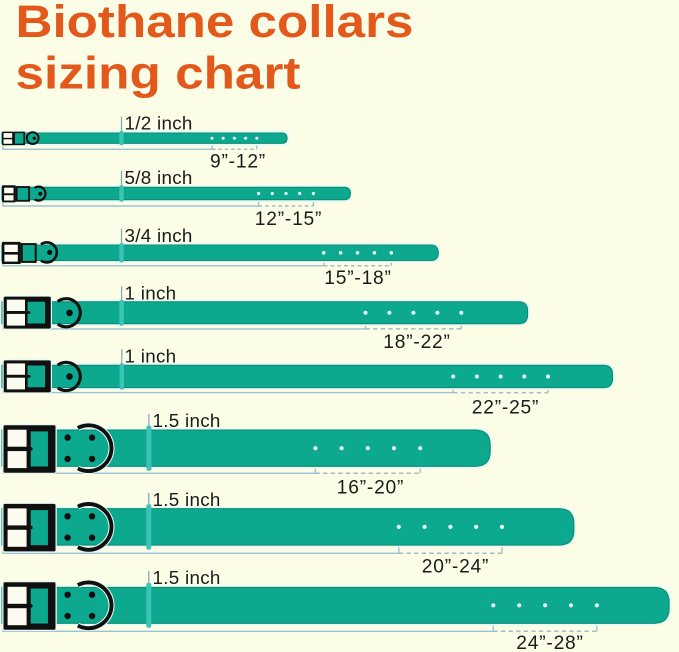 This screenshot has width=679, height=652. I want to click on svg-text: 3/4 inch, so click(159, 235).